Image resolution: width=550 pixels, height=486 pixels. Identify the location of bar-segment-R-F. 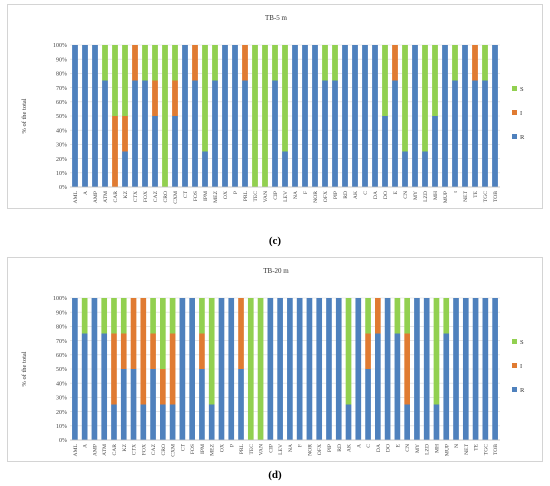
(299, 369).